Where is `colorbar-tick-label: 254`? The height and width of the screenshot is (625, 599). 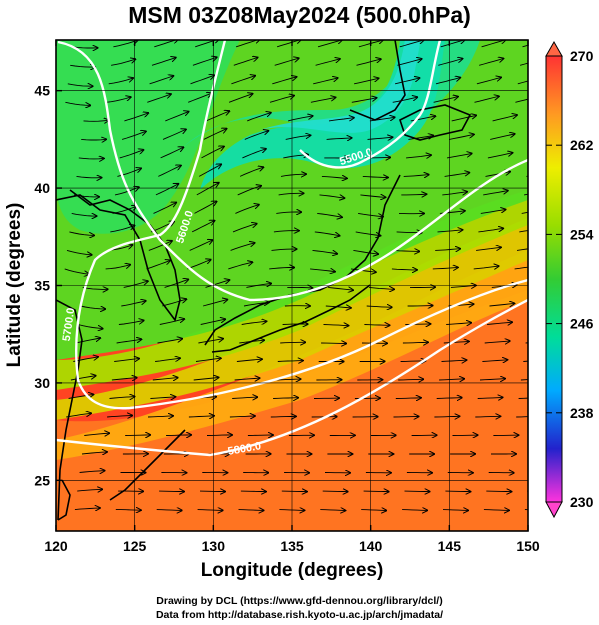 colorbar-tick-label: 254 is located at coordinates (582, 234).